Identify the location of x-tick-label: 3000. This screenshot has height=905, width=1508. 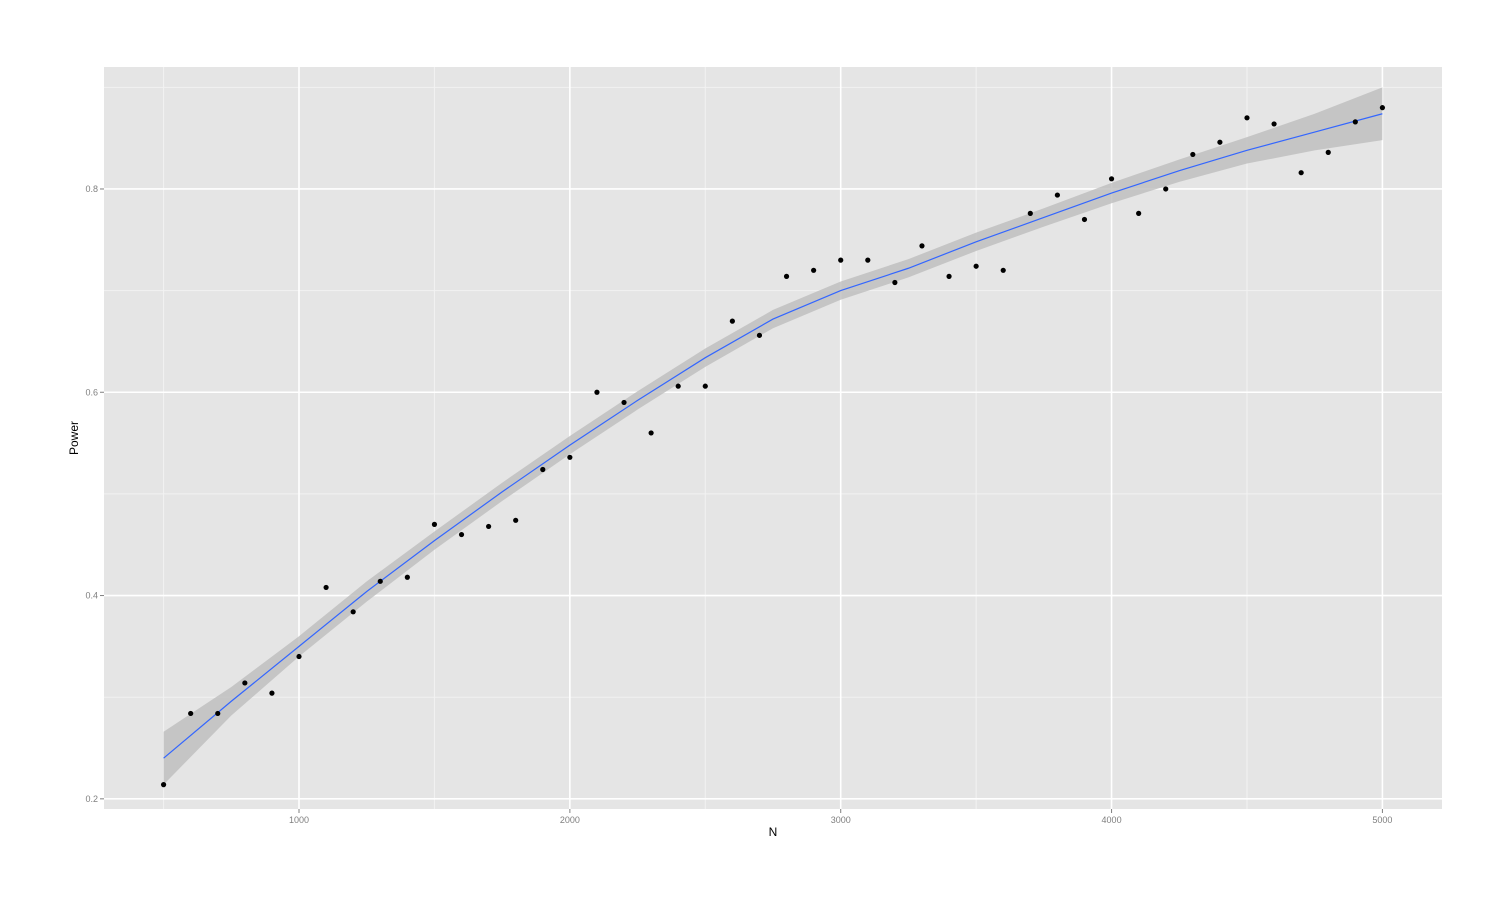
(841, 820).